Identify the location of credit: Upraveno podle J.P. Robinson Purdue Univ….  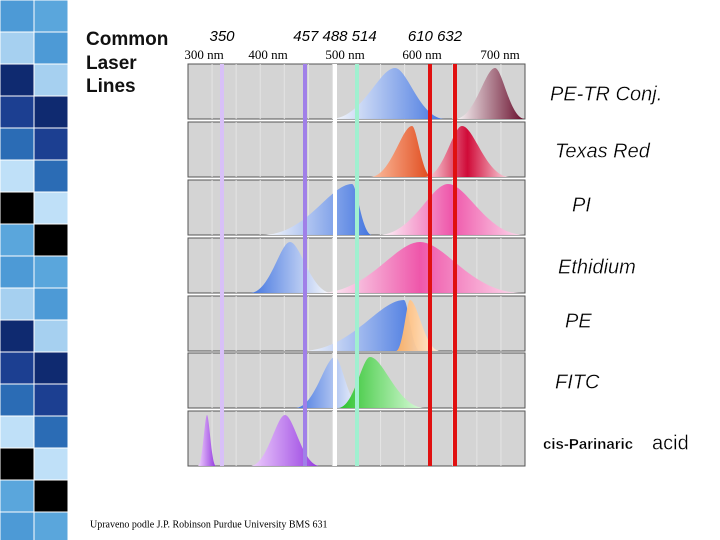
(209, 524).